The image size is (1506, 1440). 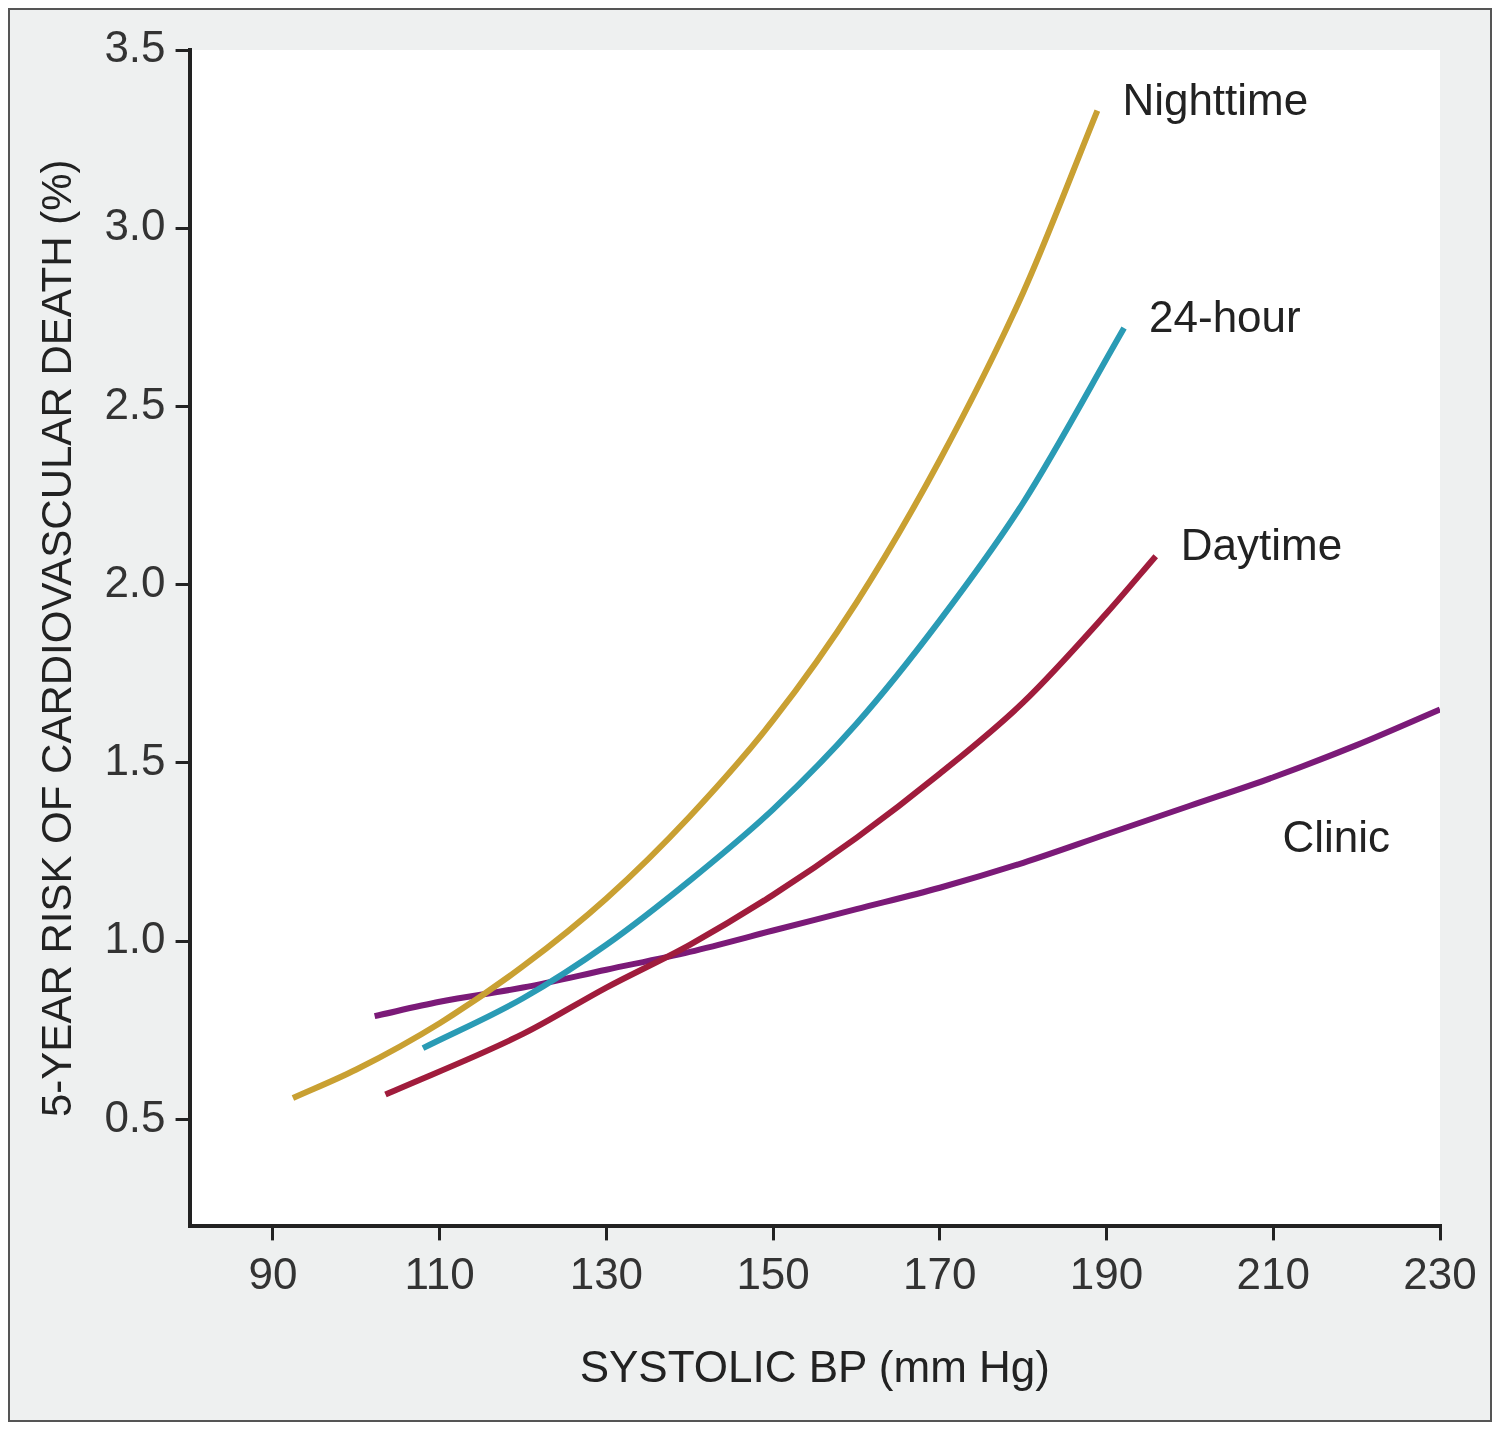 I want to click on x-tick-label: 230, so click(x=1440, y=1273).